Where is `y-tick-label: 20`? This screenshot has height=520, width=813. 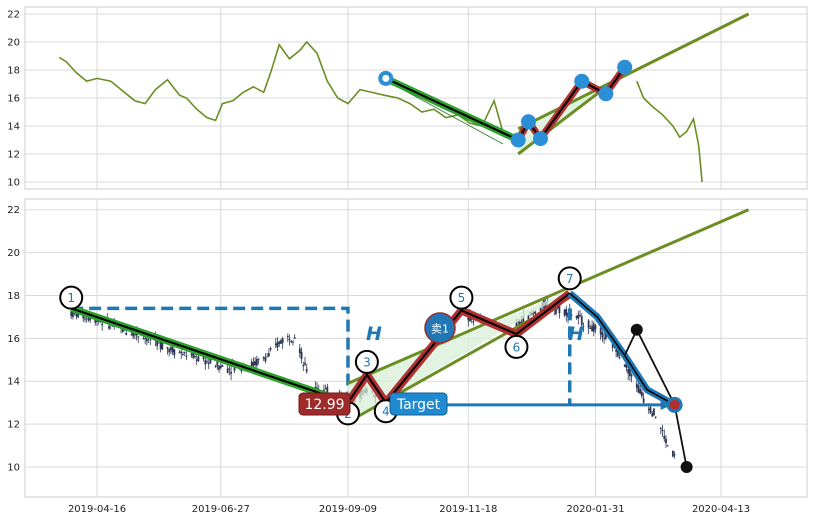
y-tick-label: 20 is located at coordinates (13, 43).